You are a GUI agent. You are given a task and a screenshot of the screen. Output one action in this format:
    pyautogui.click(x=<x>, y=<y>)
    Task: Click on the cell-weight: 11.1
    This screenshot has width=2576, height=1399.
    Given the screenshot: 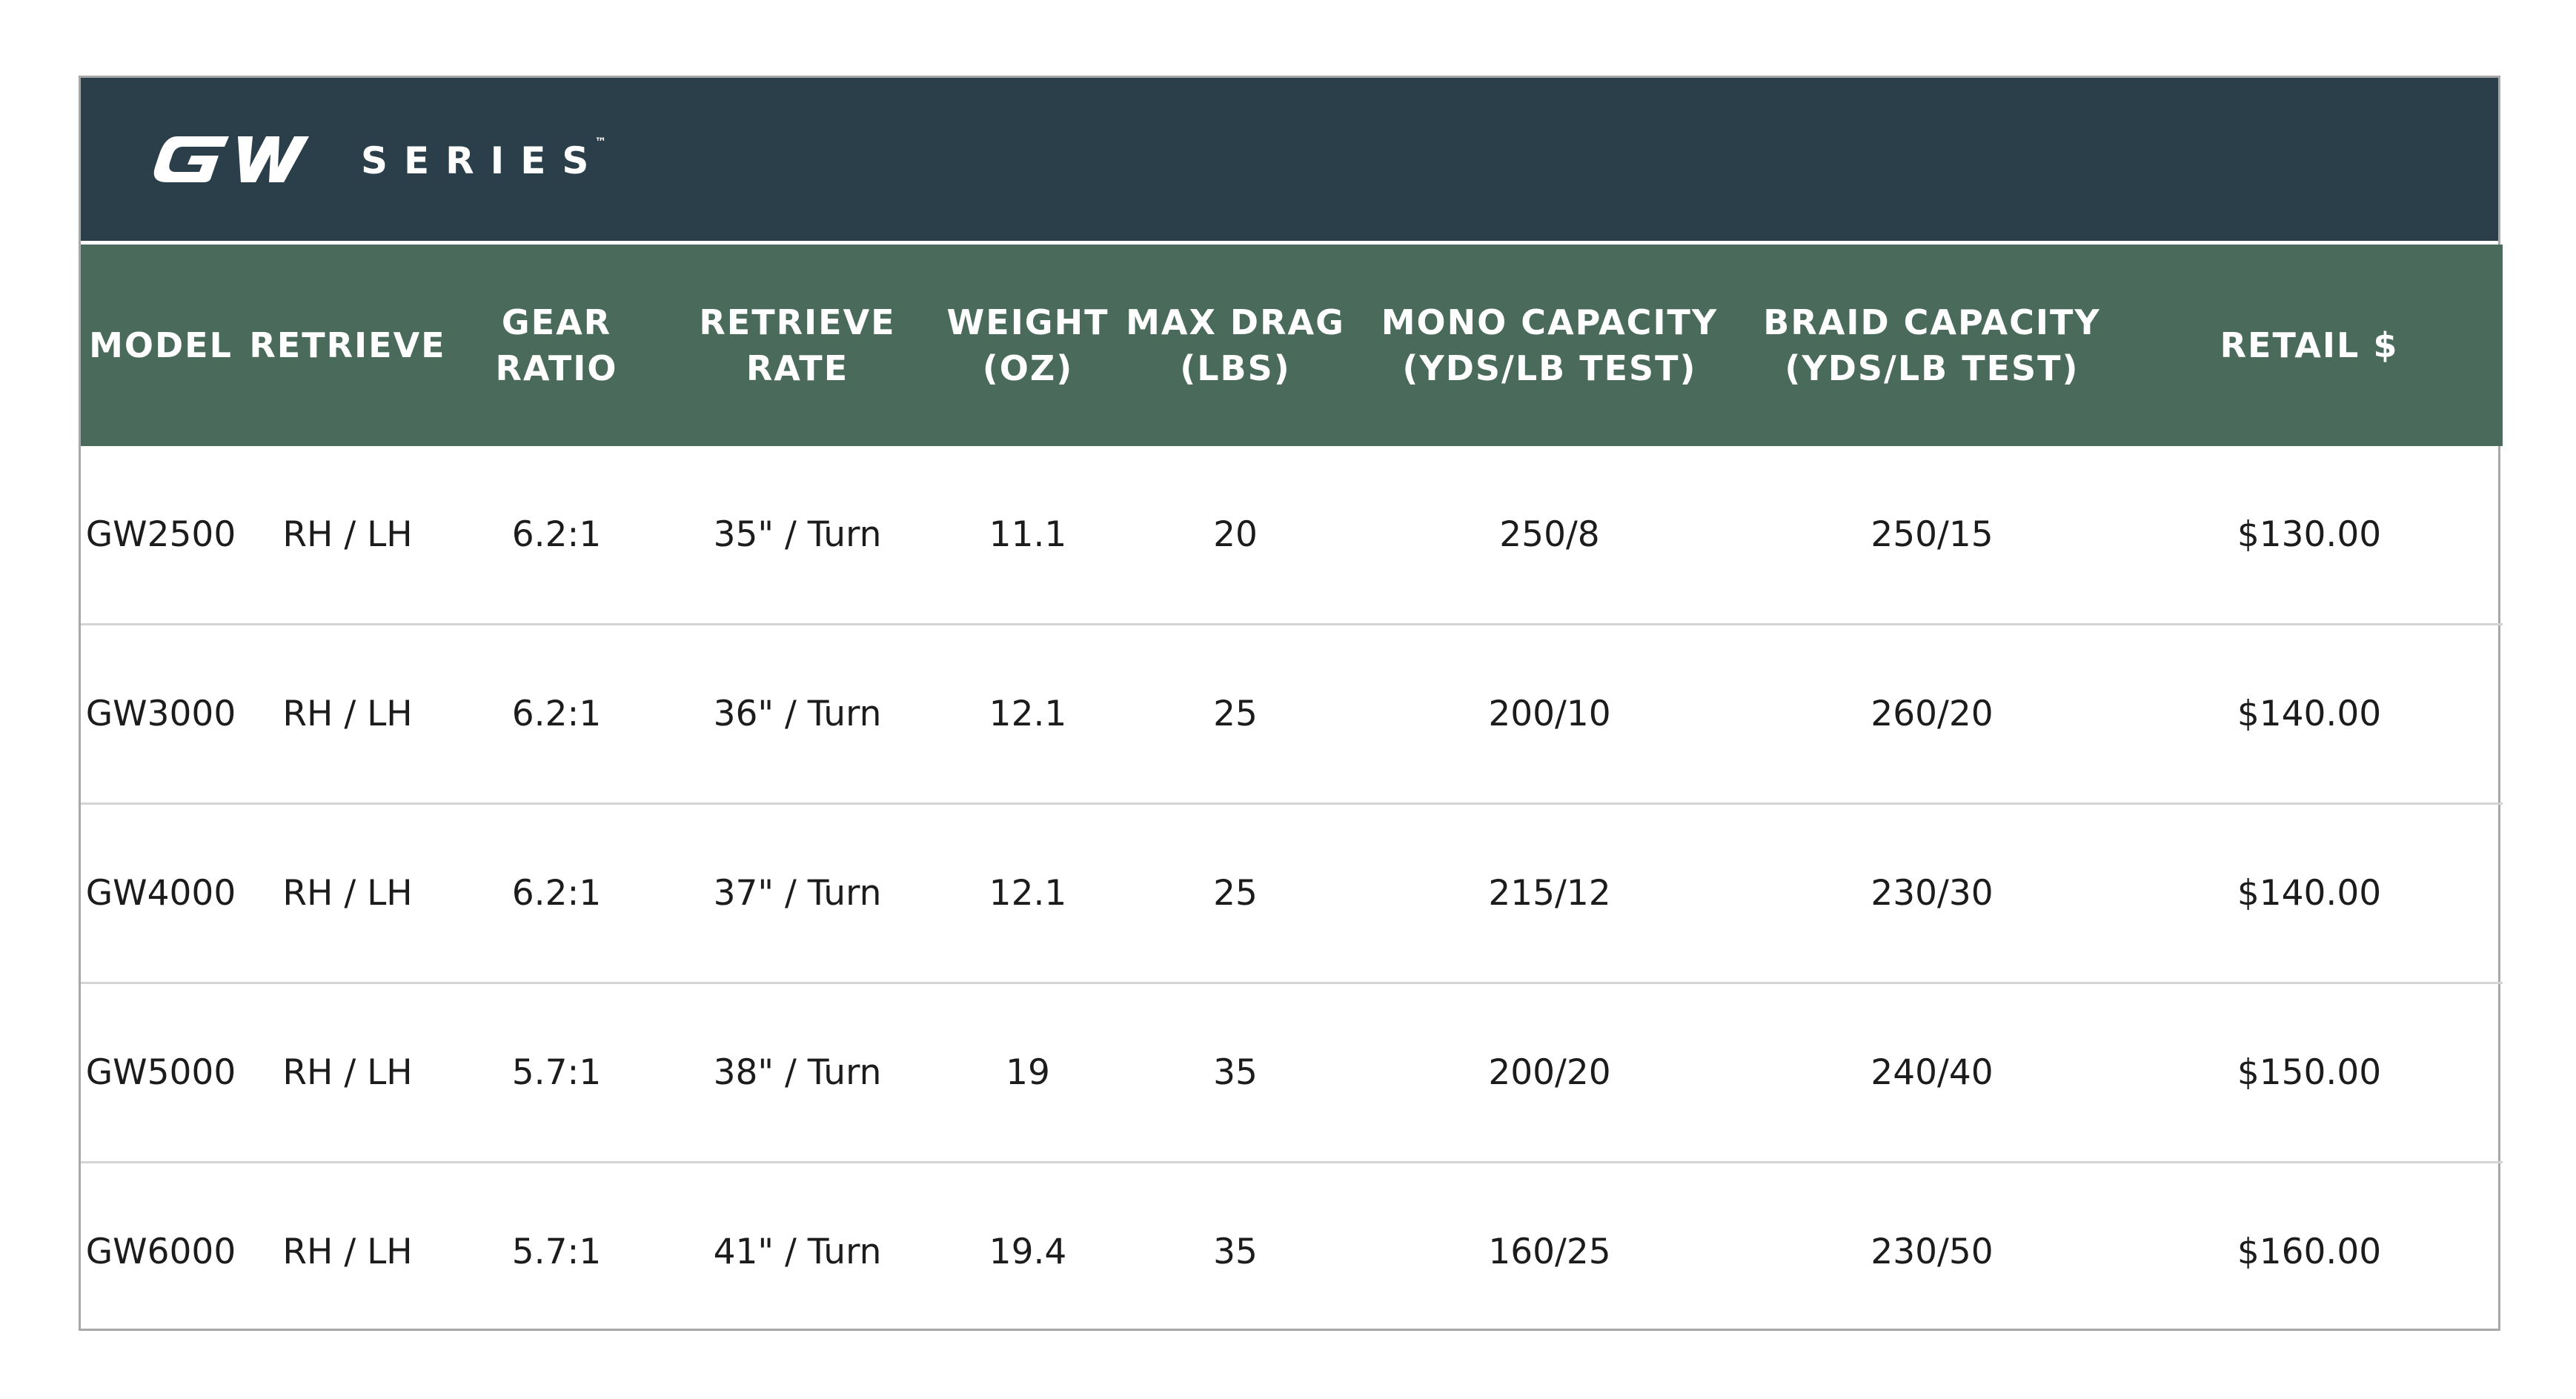 What is the action you would take?
    pyautogui.click(x=1028, y=534)
    